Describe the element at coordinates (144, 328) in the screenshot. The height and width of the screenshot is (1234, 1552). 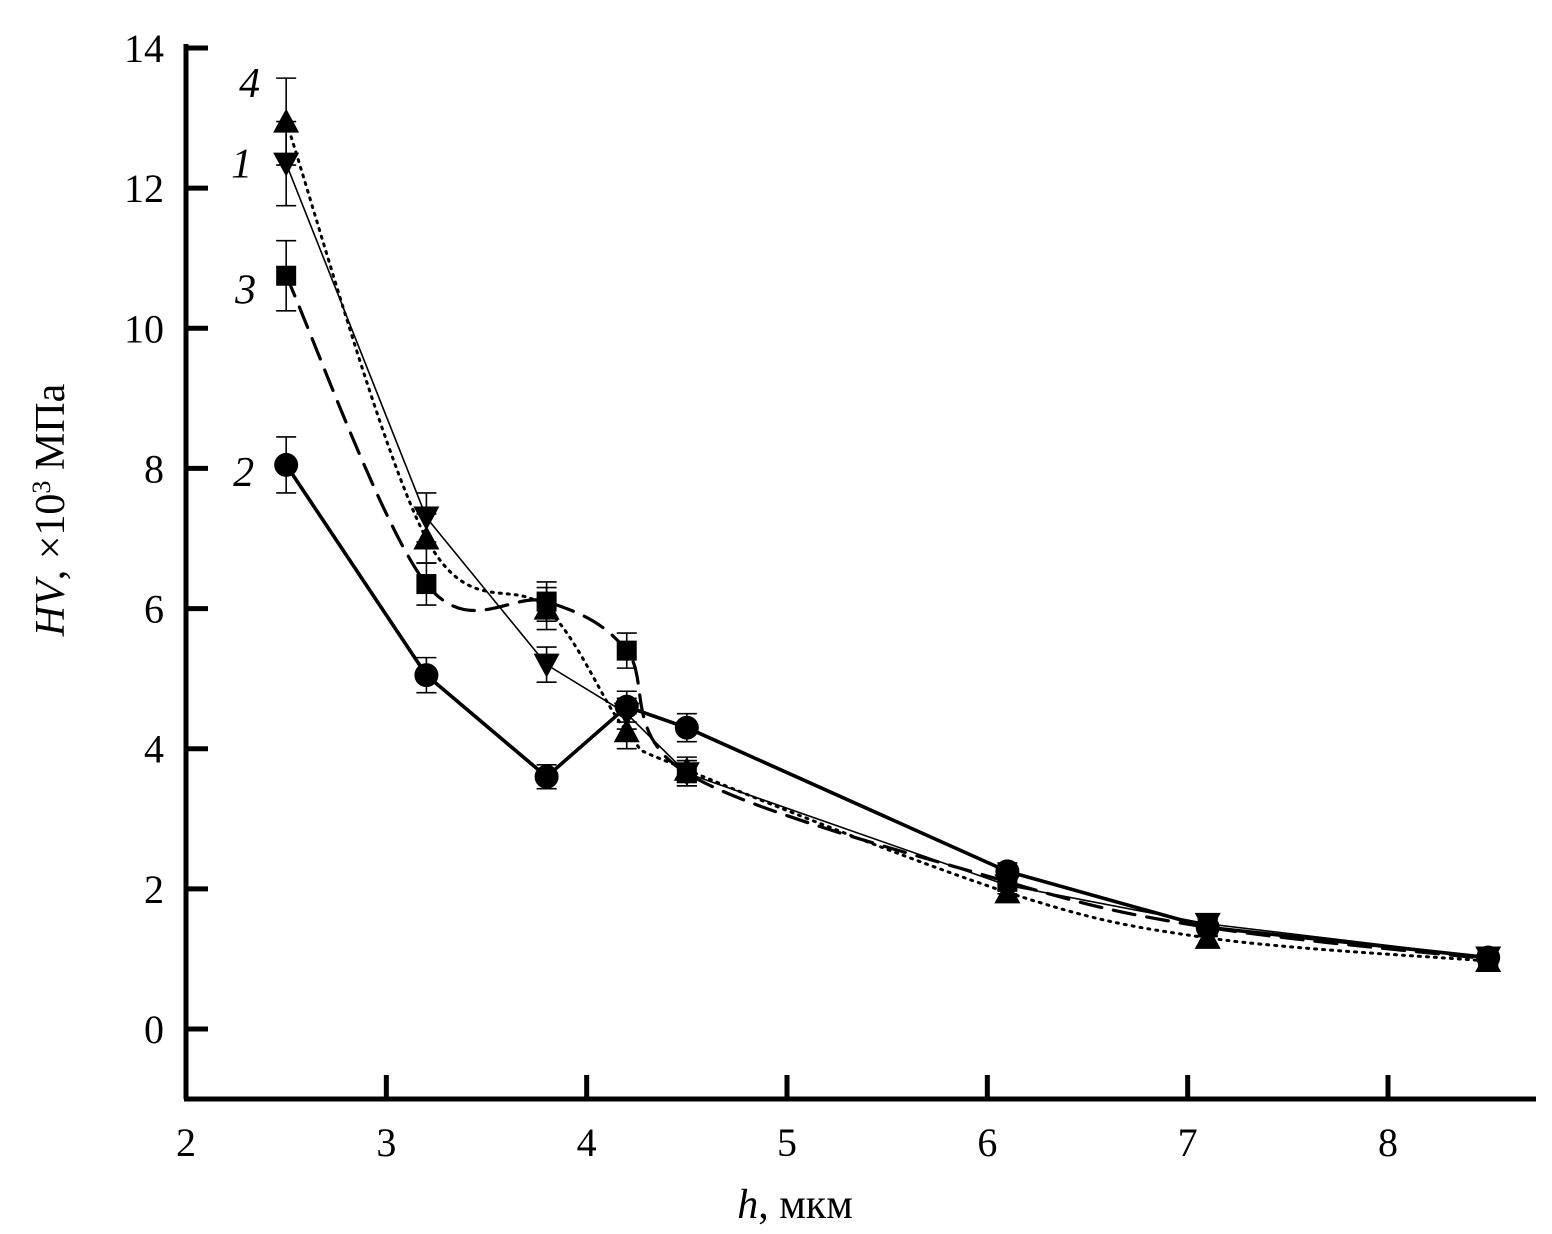
I see `y-tick-label: 10` at that location.